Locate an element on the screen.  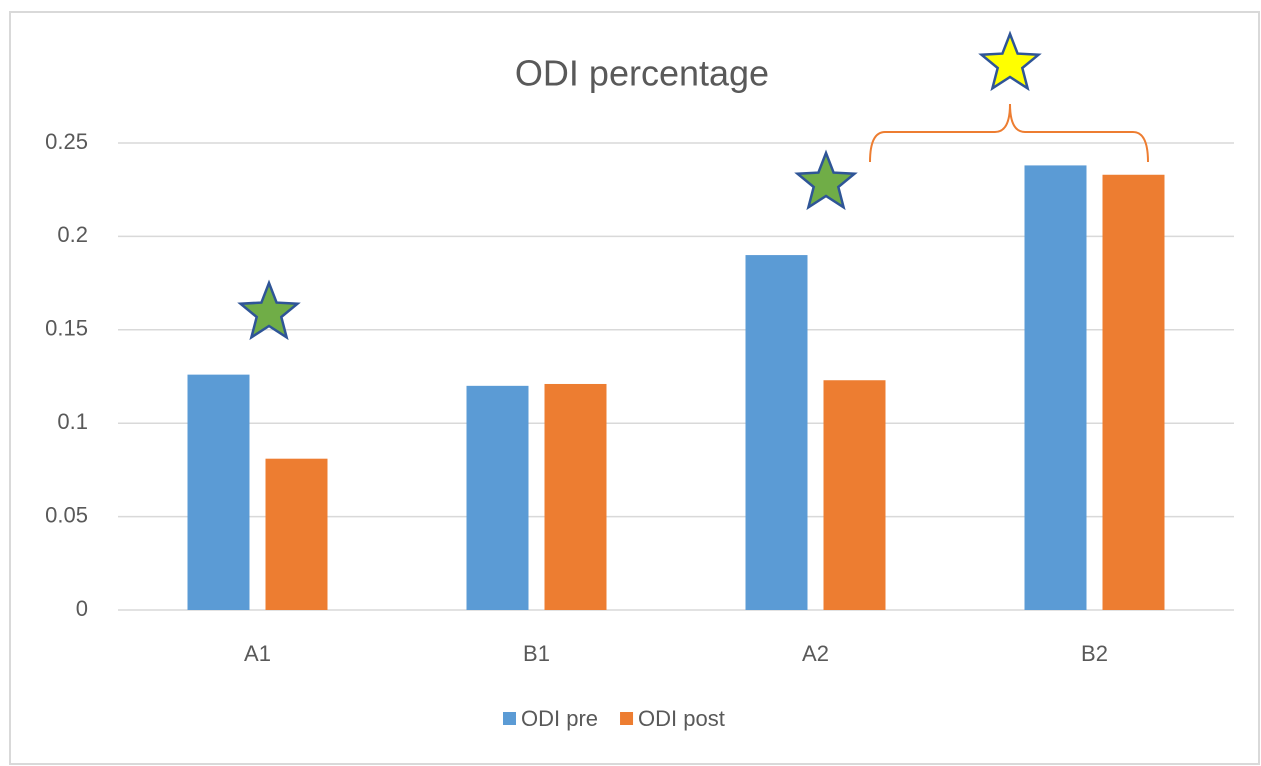
y-tick-label: 0.25 is located at coordinates (66, 141).